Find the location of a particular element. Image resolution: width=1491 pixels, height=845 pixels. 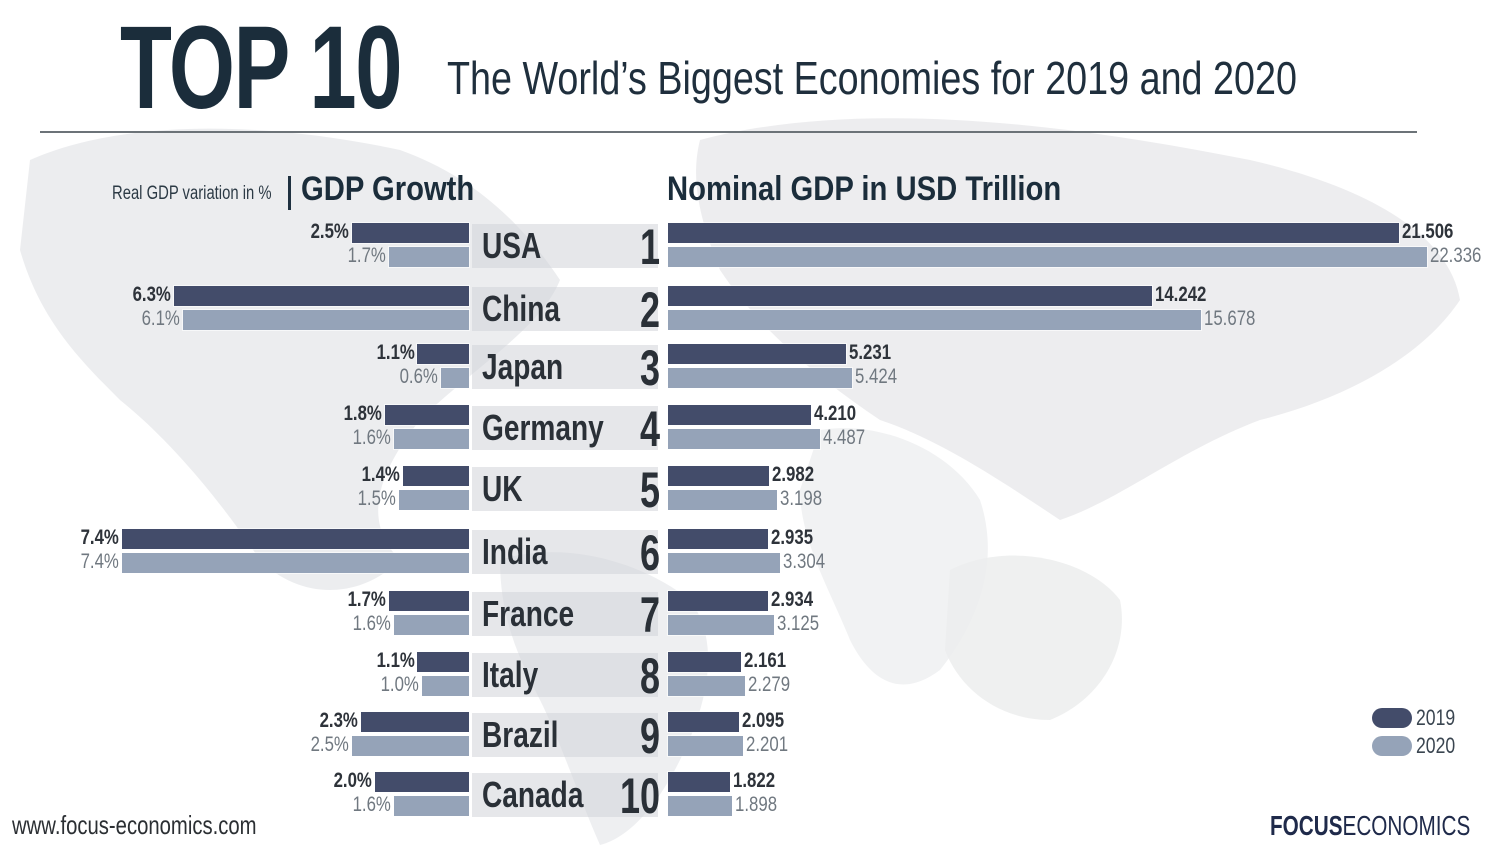

legend-label-2019: 2019 is located at coordinates (1436, 717).